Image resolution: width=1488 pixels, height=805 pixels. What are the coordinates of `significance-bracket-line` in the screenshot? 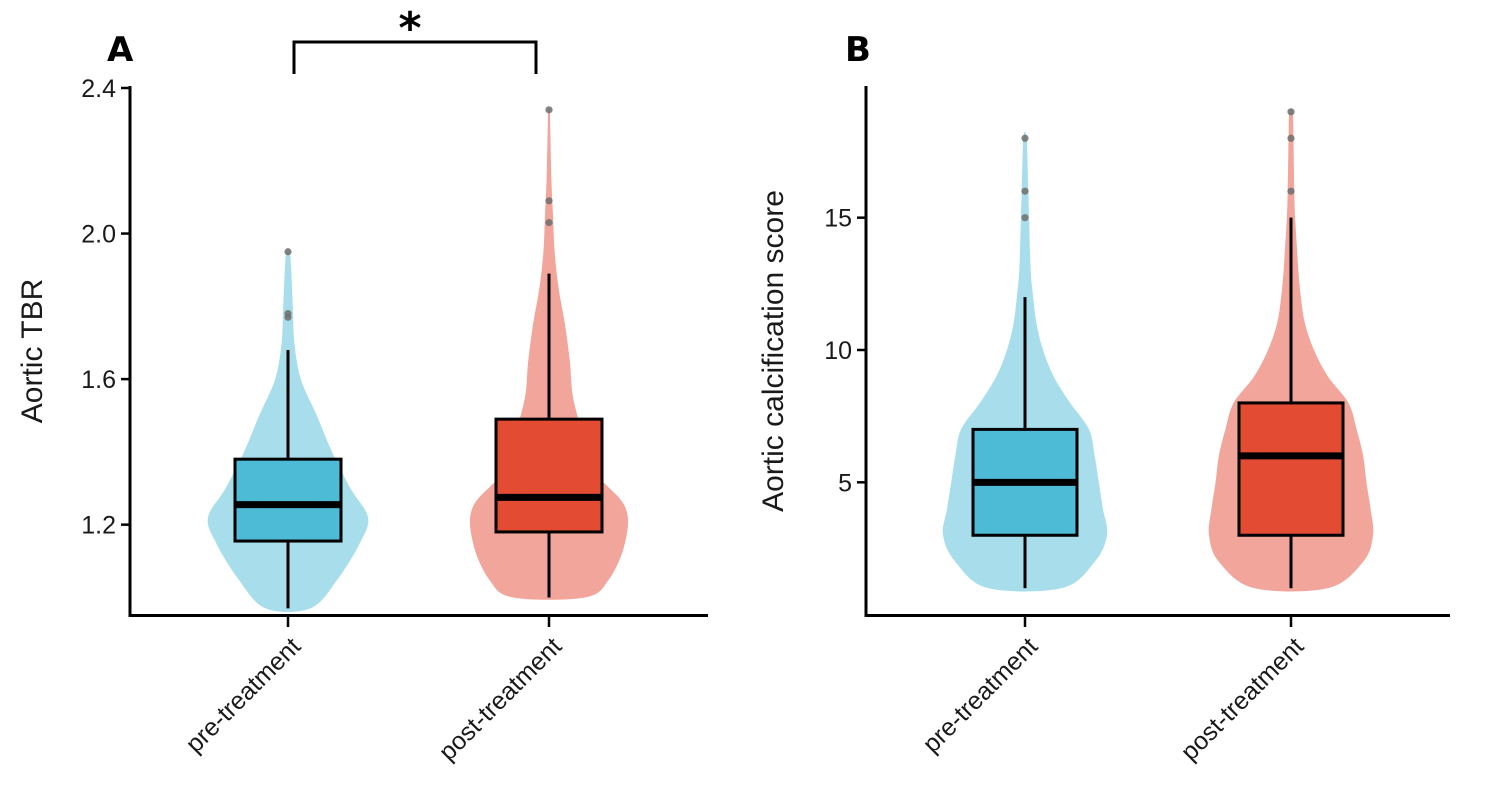 It's located at (415, 57).